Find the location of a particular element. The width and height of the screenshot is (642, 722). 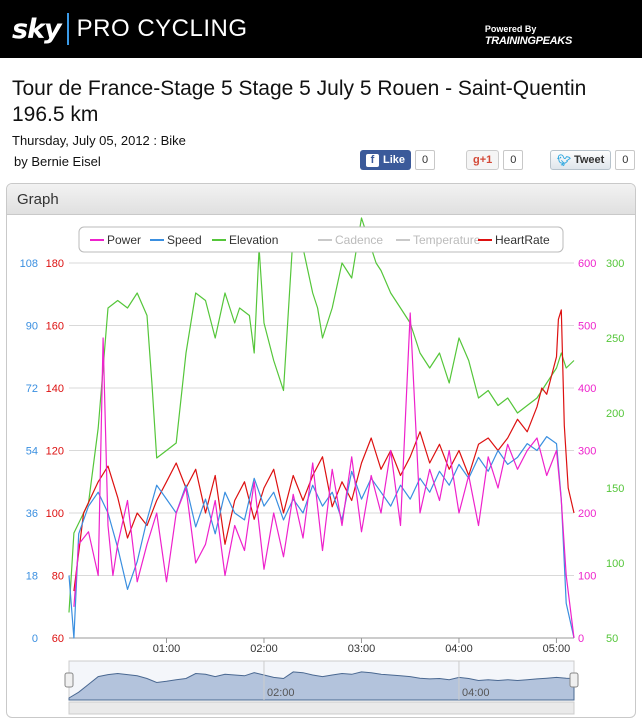

powered-by-trainingpeaks-logo: Powered By TRAININGPEAKS is located at coordinates (528, 35).